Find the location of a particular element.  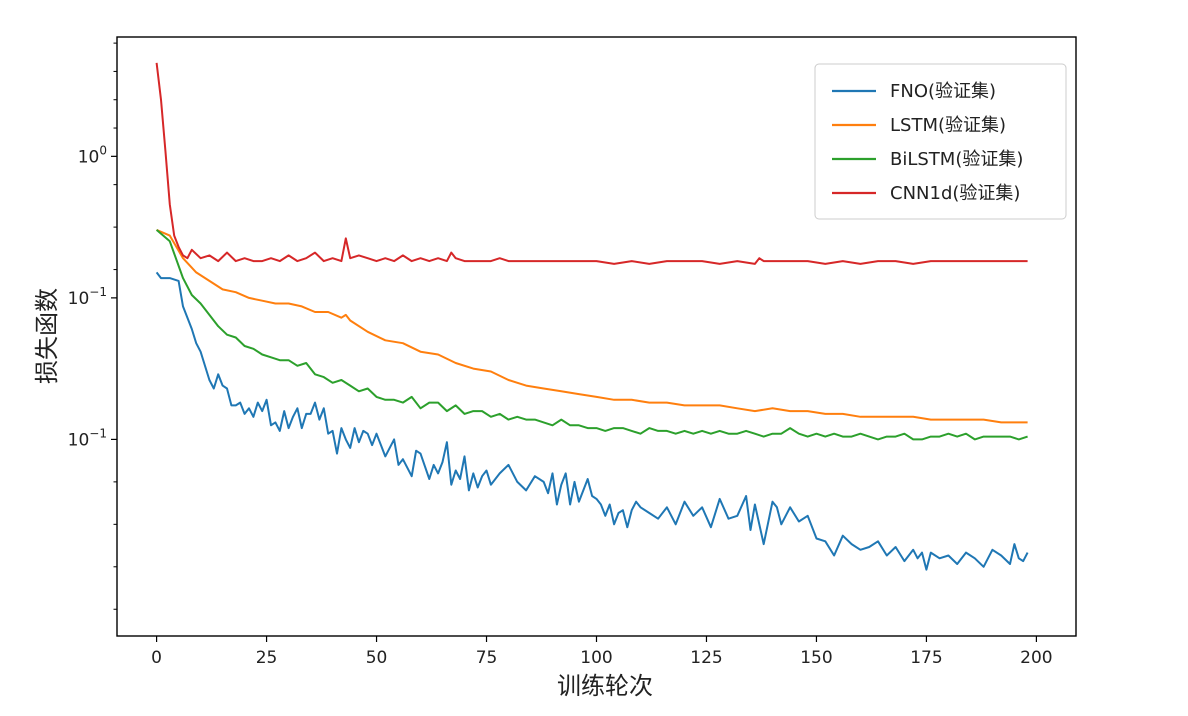

x-tick-label: 125 is located at coordinates (706, 658).